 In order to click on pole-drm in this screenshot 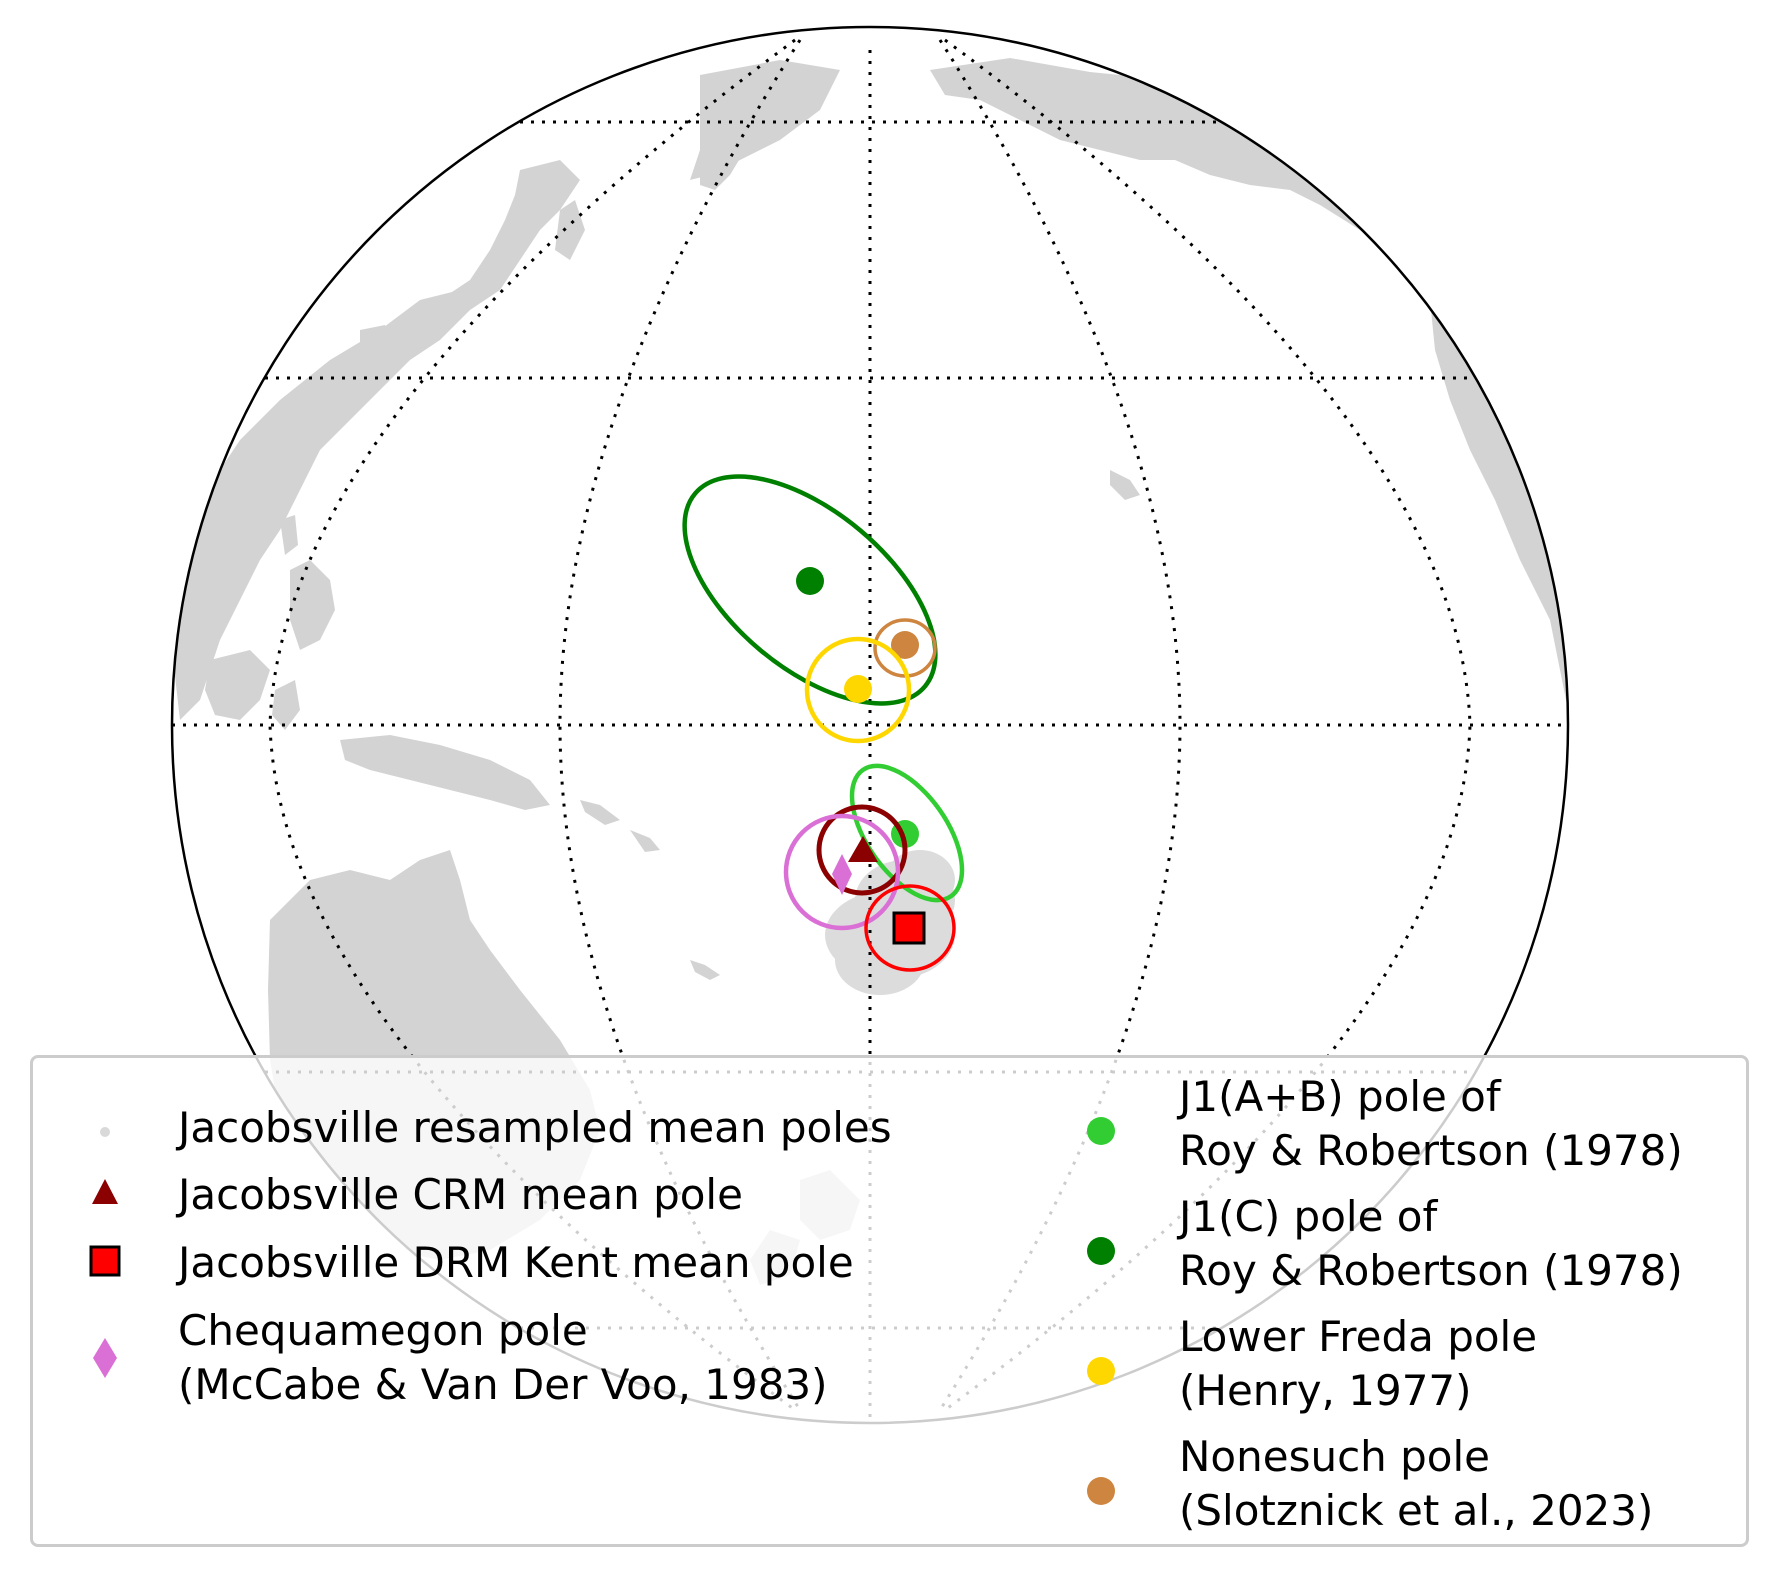, I will do `click(910, 928)`.